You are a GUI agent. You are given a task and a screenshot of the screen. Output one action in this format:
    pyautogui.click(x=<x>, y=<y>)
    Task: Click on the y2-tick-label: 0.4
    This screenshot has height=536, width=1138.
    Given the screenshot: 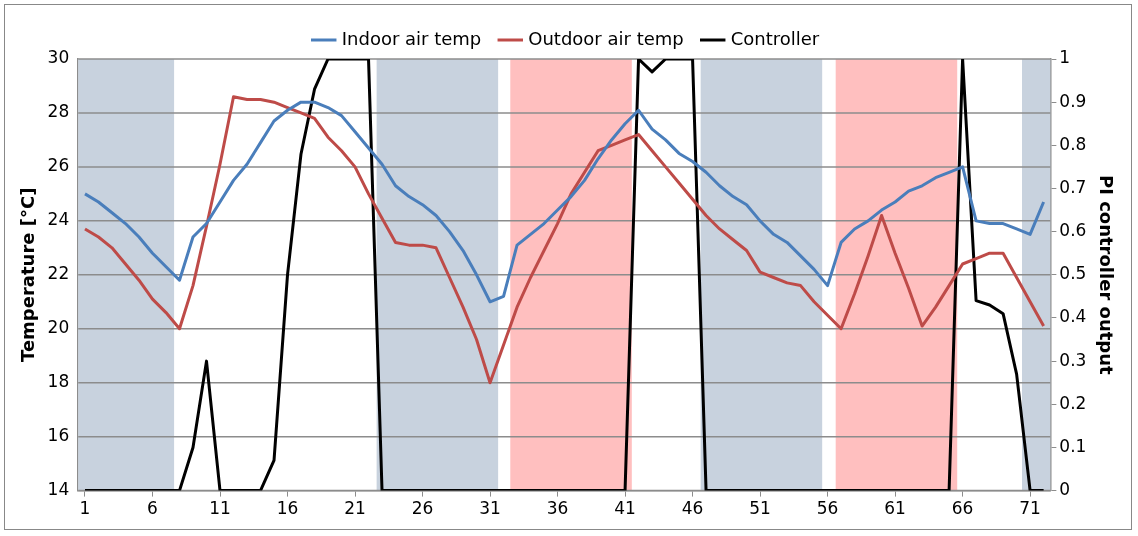 What is the action you would take?
    pyautogui.click(x=1073, y=316)
    